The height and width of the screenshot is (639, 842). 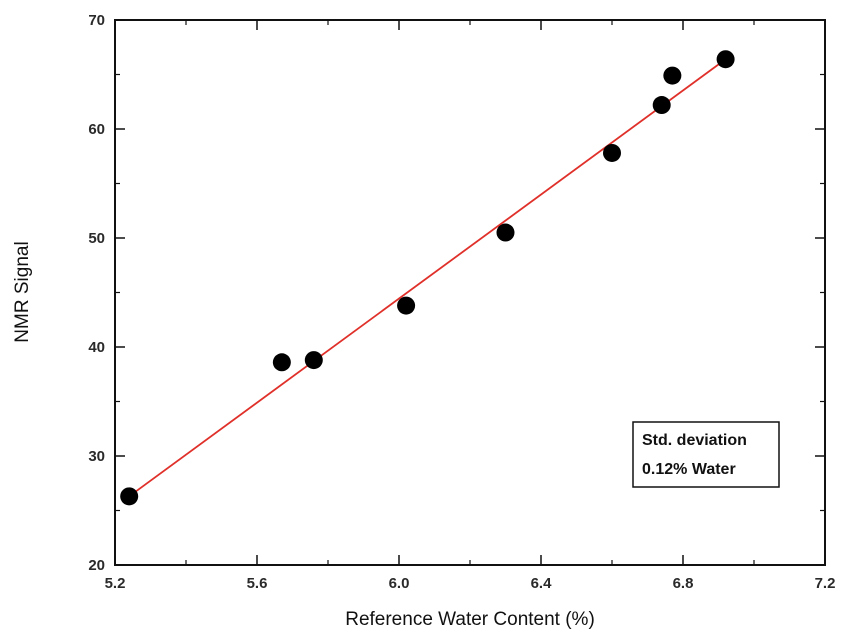 What do you see at coordinates (825, 583) in the screenshot?
I see `x-tick-label: 7.2` at bounding box center [825, 583].